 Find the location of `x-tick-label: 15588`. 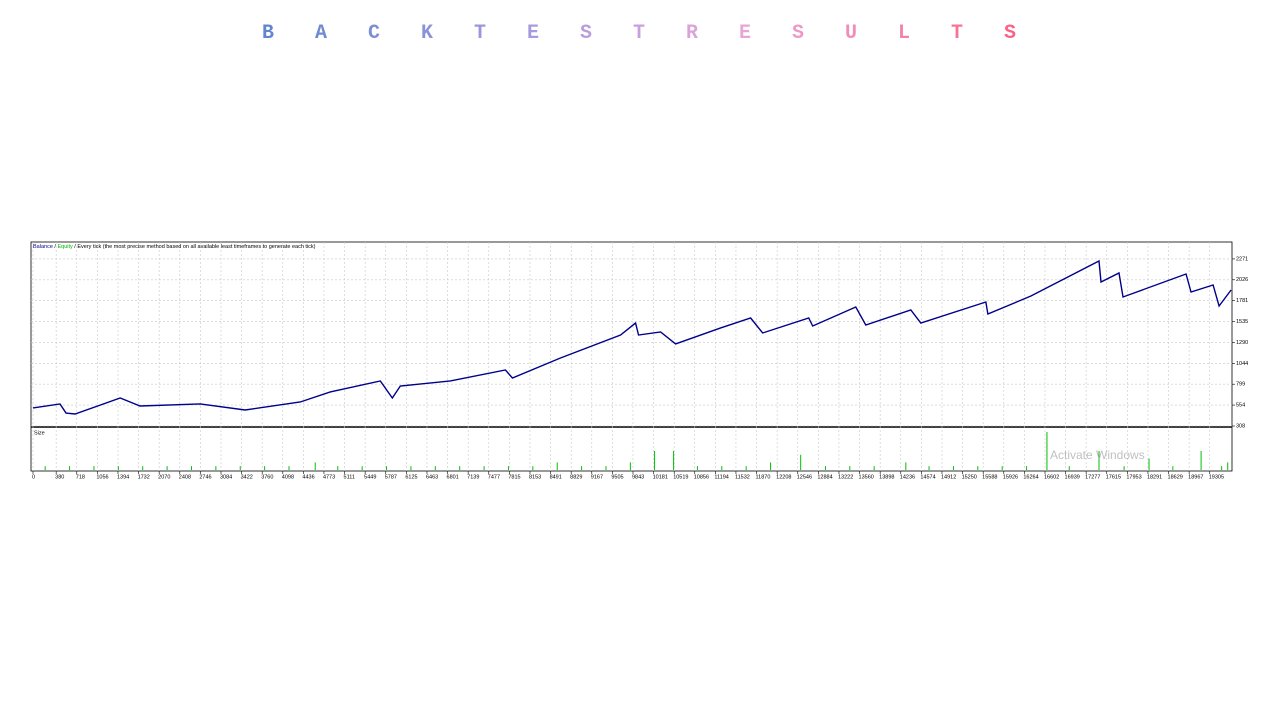

x-tick-label: 15588 is located at coordinates (989, 477).